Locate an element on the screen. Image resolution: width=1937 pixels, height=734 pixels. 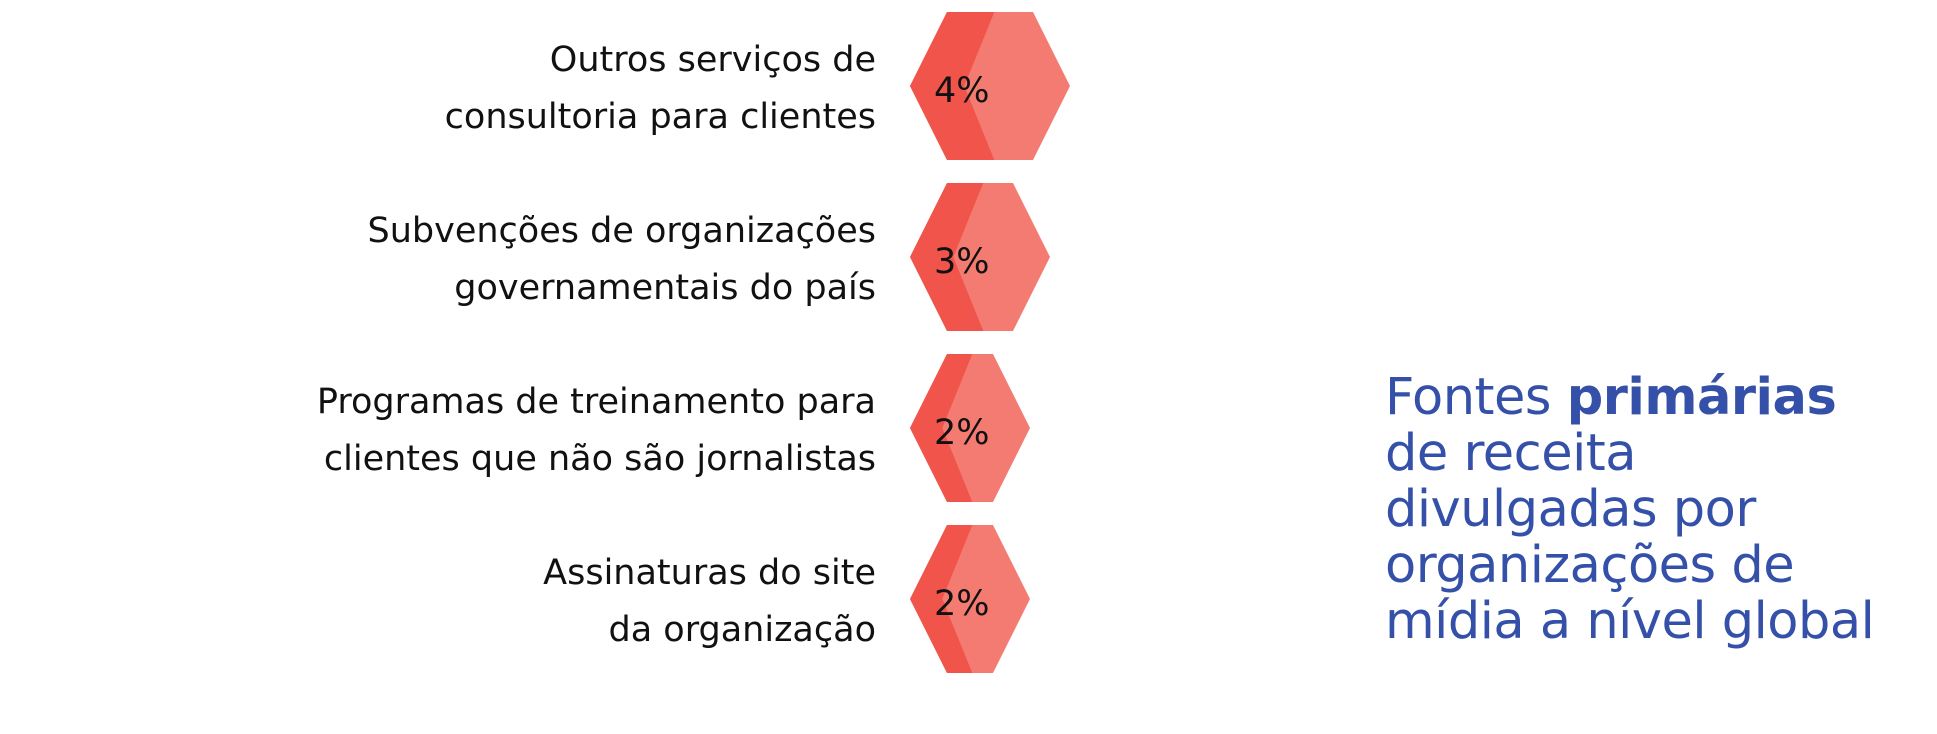
category-label: clientes que não são jornalistas is located at coordinates (600, 459).